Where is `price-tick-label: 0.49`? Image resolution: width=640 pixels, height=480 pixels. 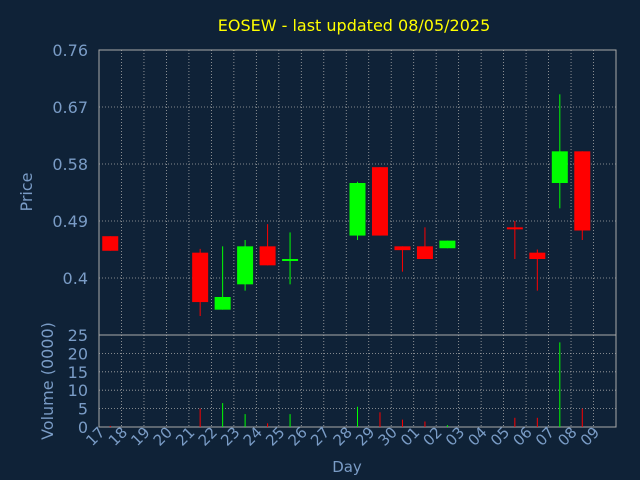 price-tick-label: 0.49 is located at coordinates (70, 221).